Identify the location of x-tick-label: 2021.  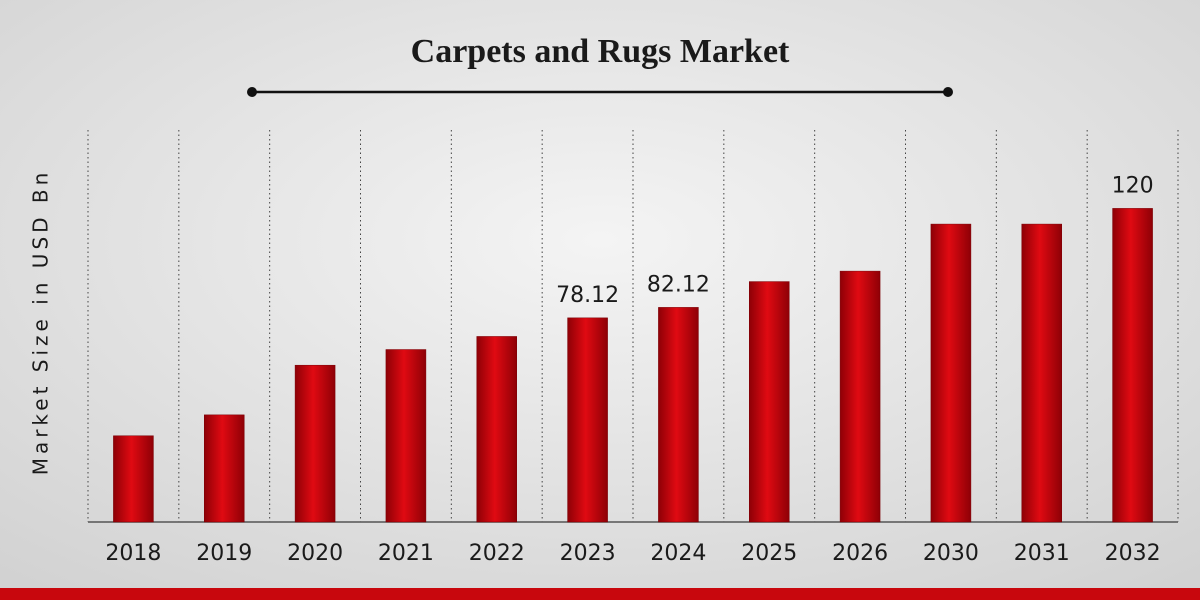
(406, 553).